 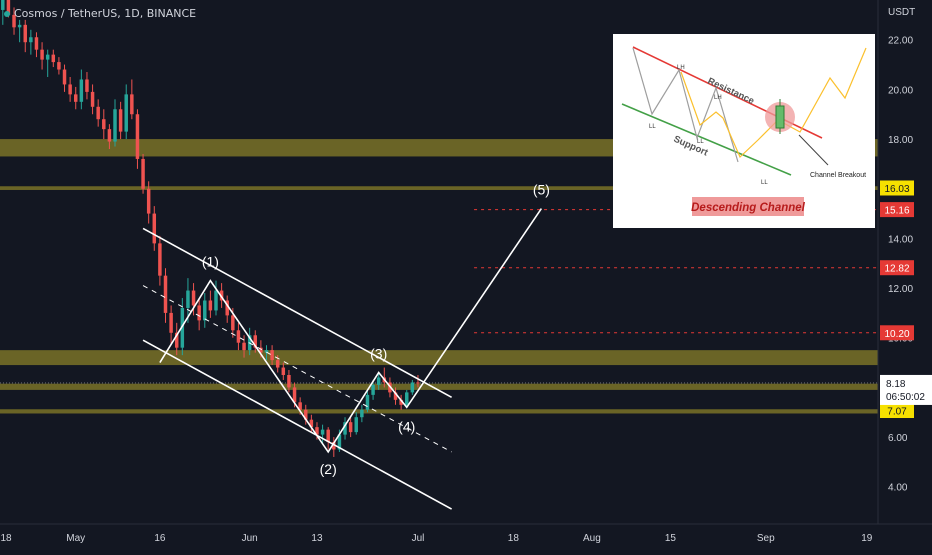 What do you see at coordinates (718, 98) in the screenshot?
I see `inset-lh-label-2: LH` at bounding box center [718, 98].